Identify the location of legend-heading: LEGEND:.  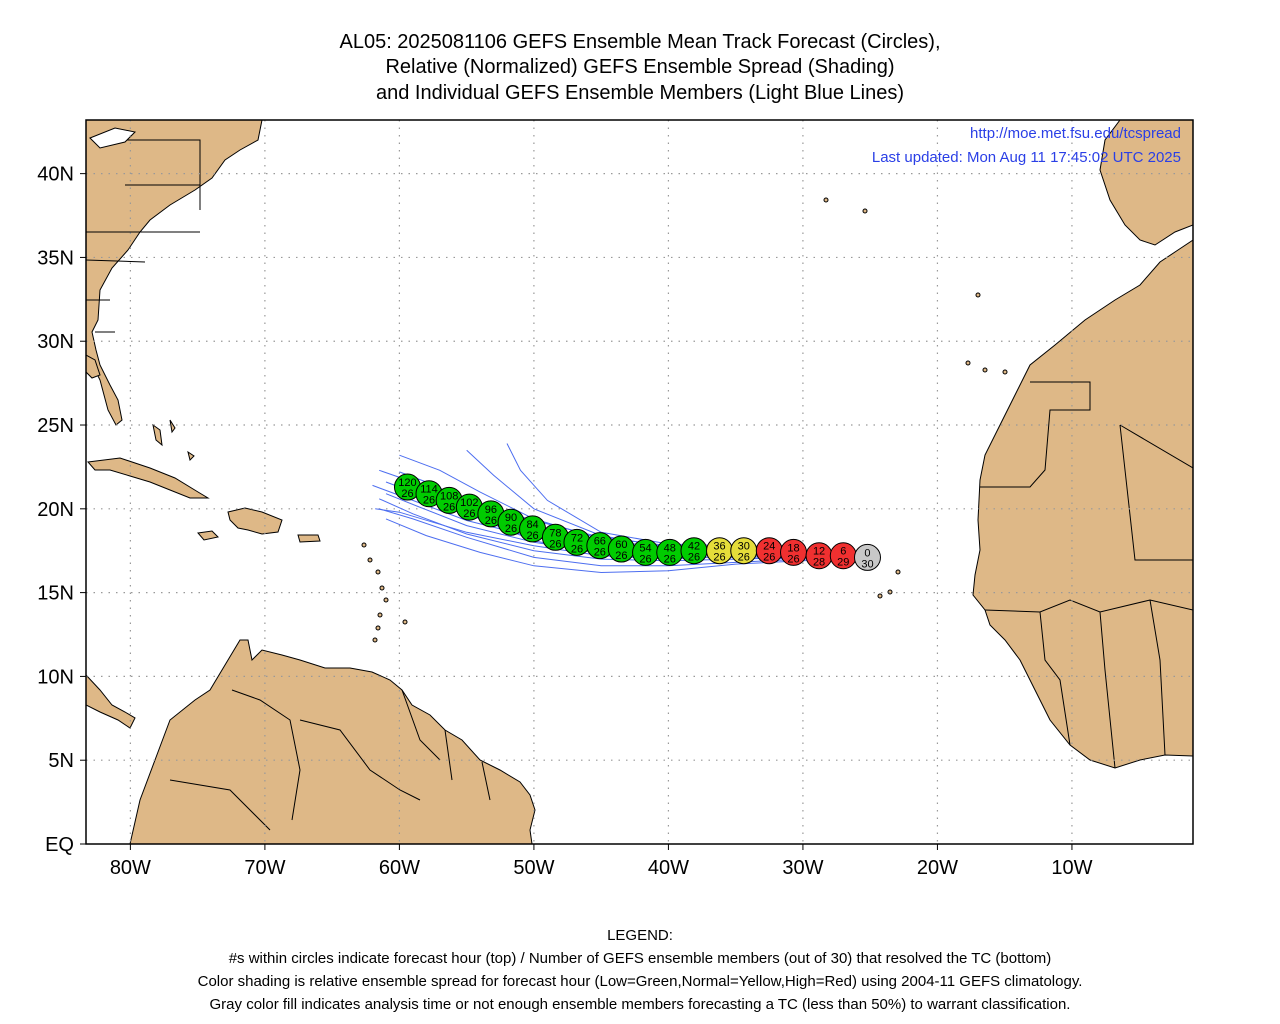
(640, 935).